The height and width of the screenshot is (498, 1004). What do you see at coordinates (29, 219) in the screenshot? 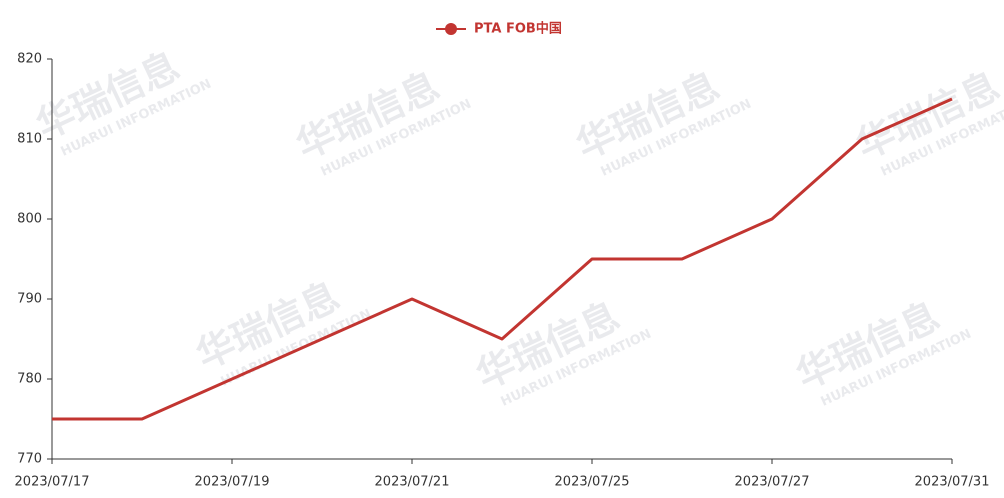
I see `y-tick-label: 800` at bounding box center [29, 219].